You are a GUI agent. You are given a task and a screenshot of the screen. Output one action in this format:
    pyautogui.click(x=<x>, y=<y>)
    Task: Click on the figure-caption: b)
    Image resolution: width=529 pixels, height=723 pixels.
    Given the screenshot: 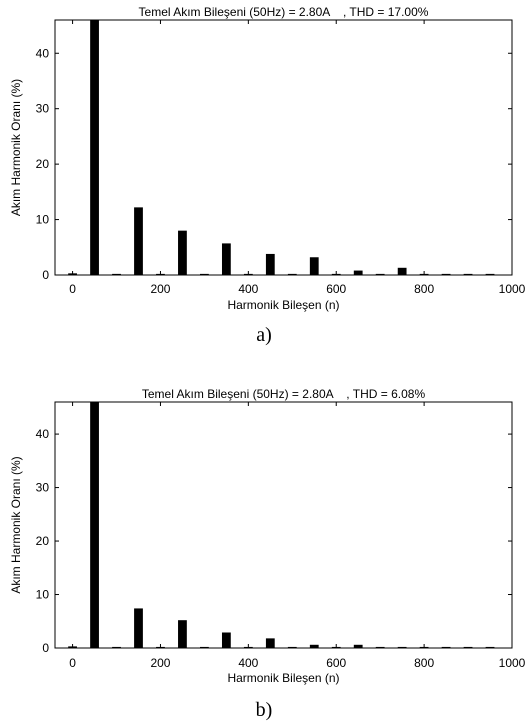 What is the action you would take?
    pyautogui.click(x=264, y=710)
    